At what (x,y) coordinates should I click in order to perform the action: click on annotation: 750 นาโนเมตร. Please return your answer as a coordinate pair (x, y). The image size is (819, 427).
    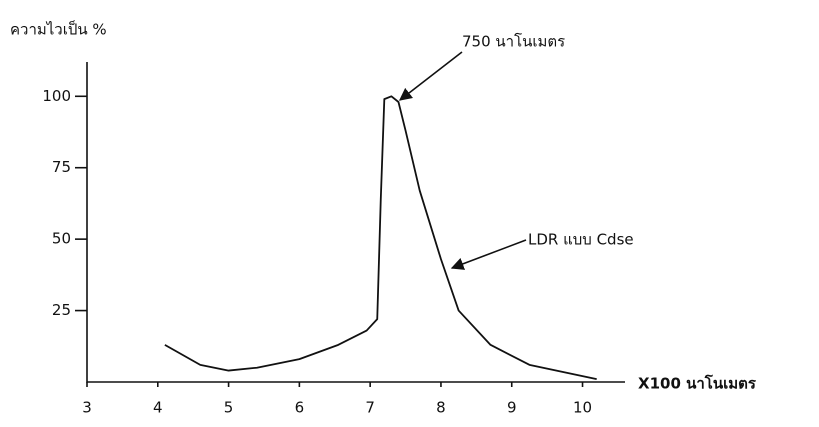
    Looking at the image, I should click on (513, 42).